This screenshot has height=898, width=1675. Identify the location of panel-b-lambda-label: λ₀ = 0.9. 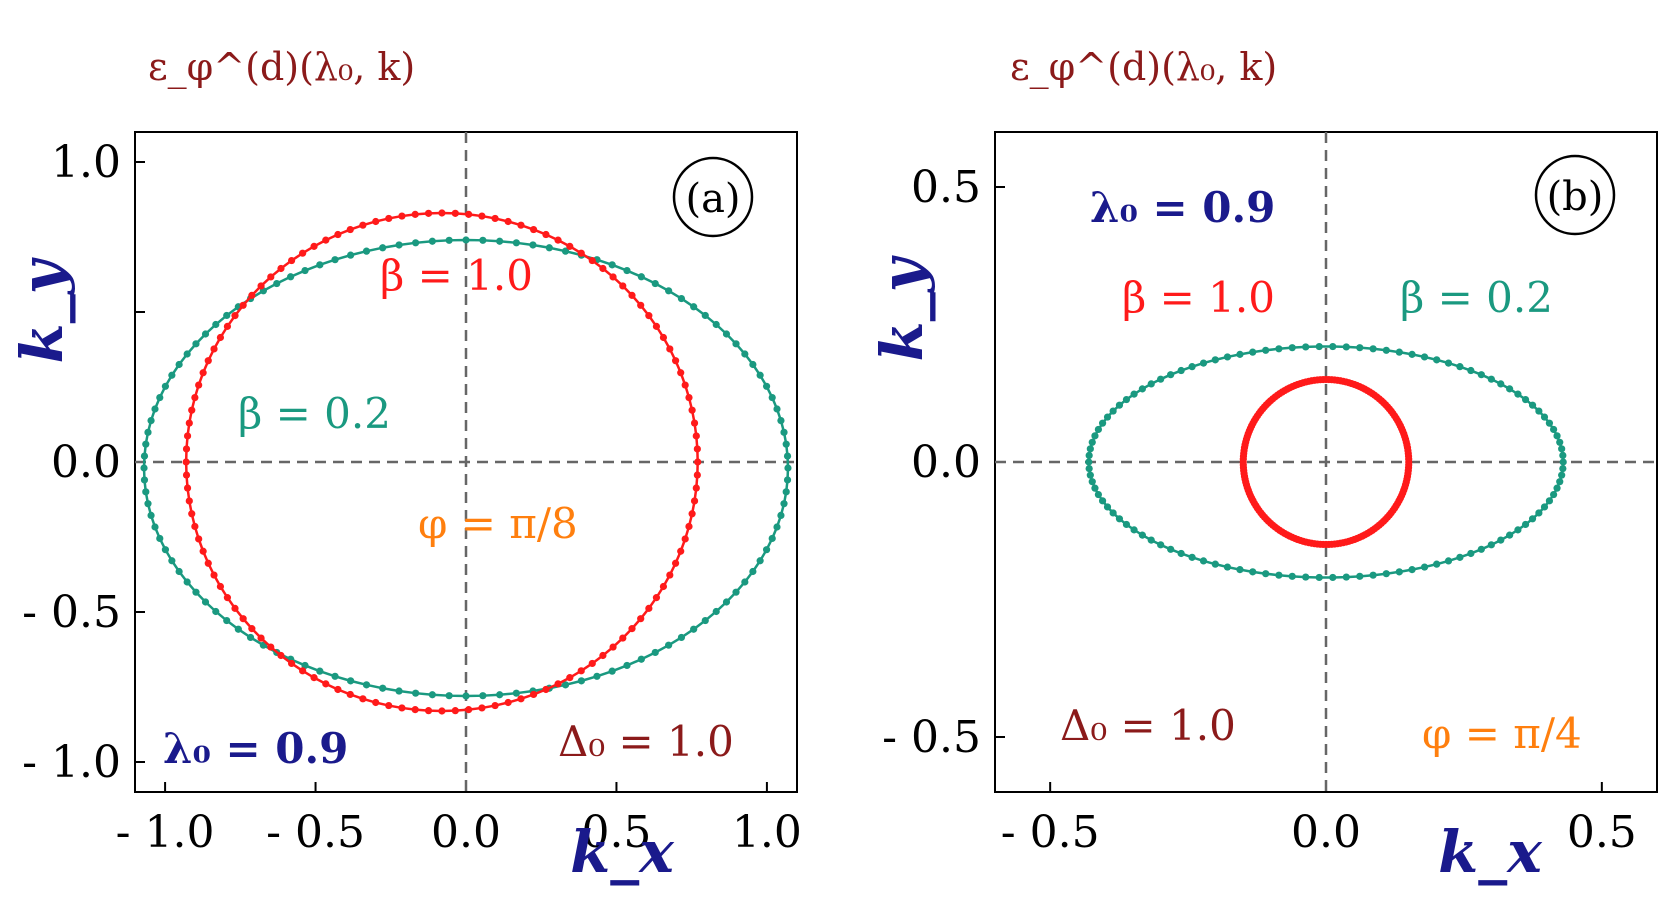
(1182, 207).